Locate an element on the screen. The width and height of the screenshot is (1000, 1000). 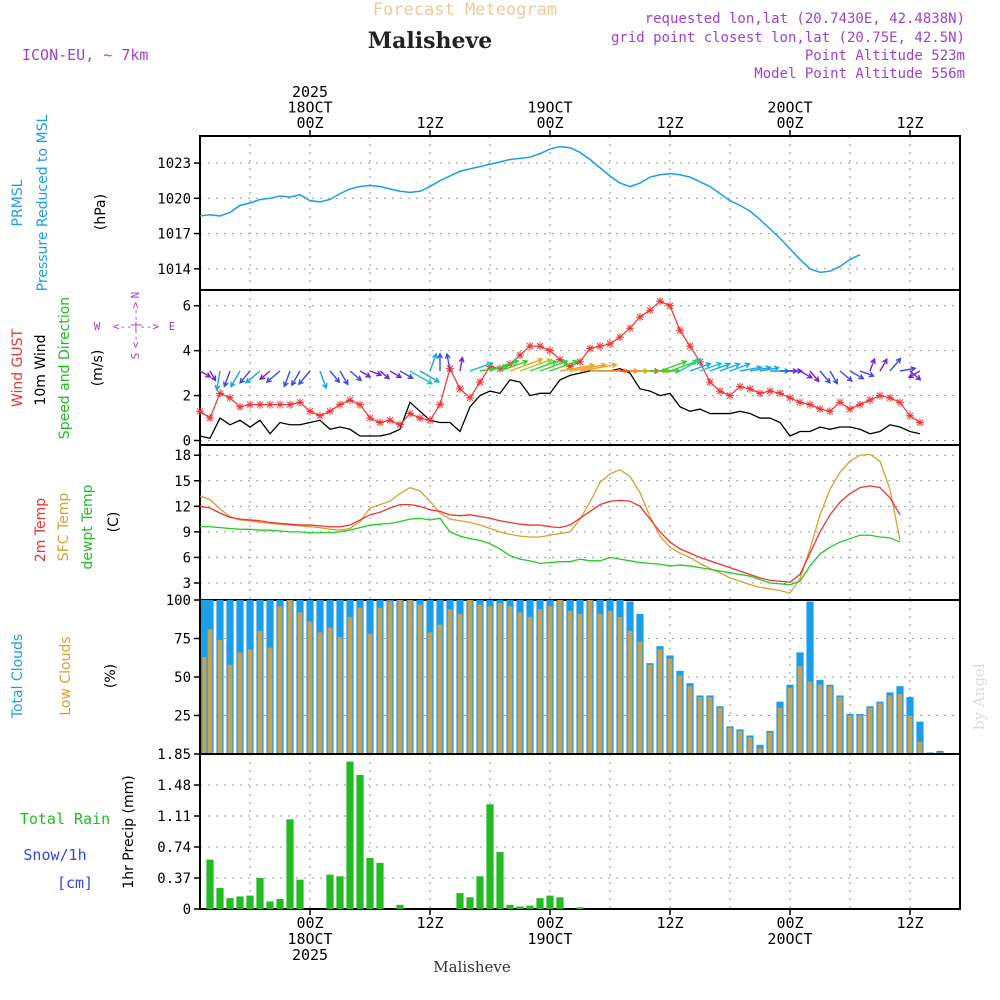
precip-ytick-label: 0.37 is located at coordinates (174, 879).